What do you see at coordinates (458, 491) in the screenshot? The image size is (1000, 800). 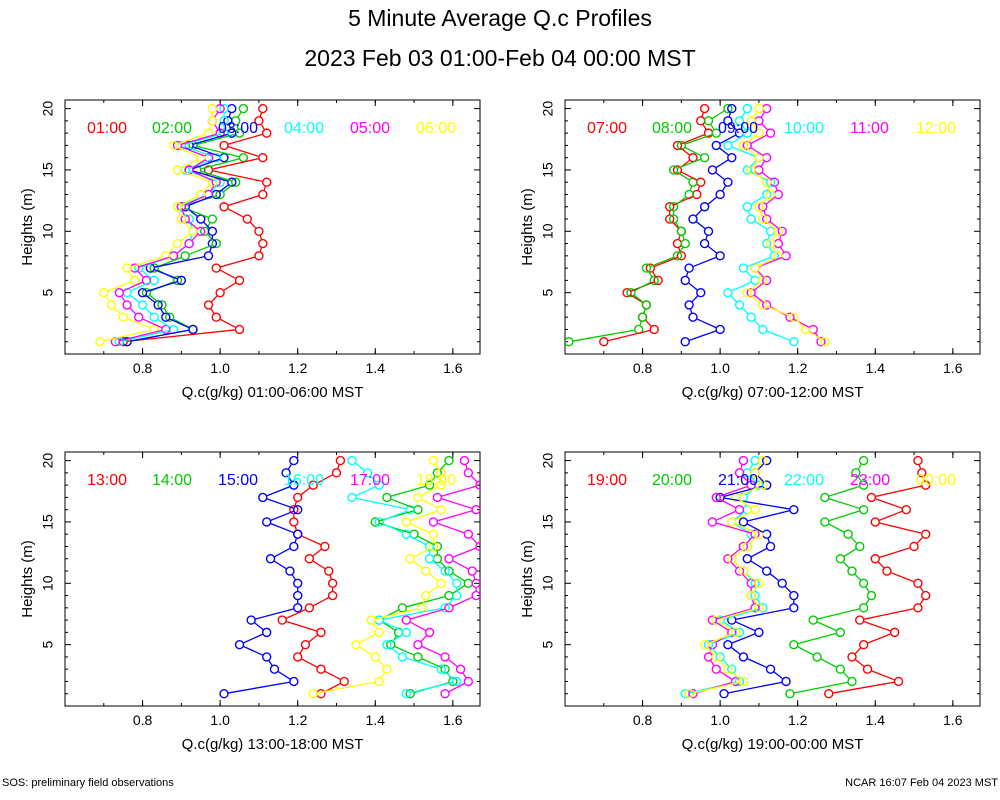 I see `series-segment-17:00` at bounding box center [458, 491].